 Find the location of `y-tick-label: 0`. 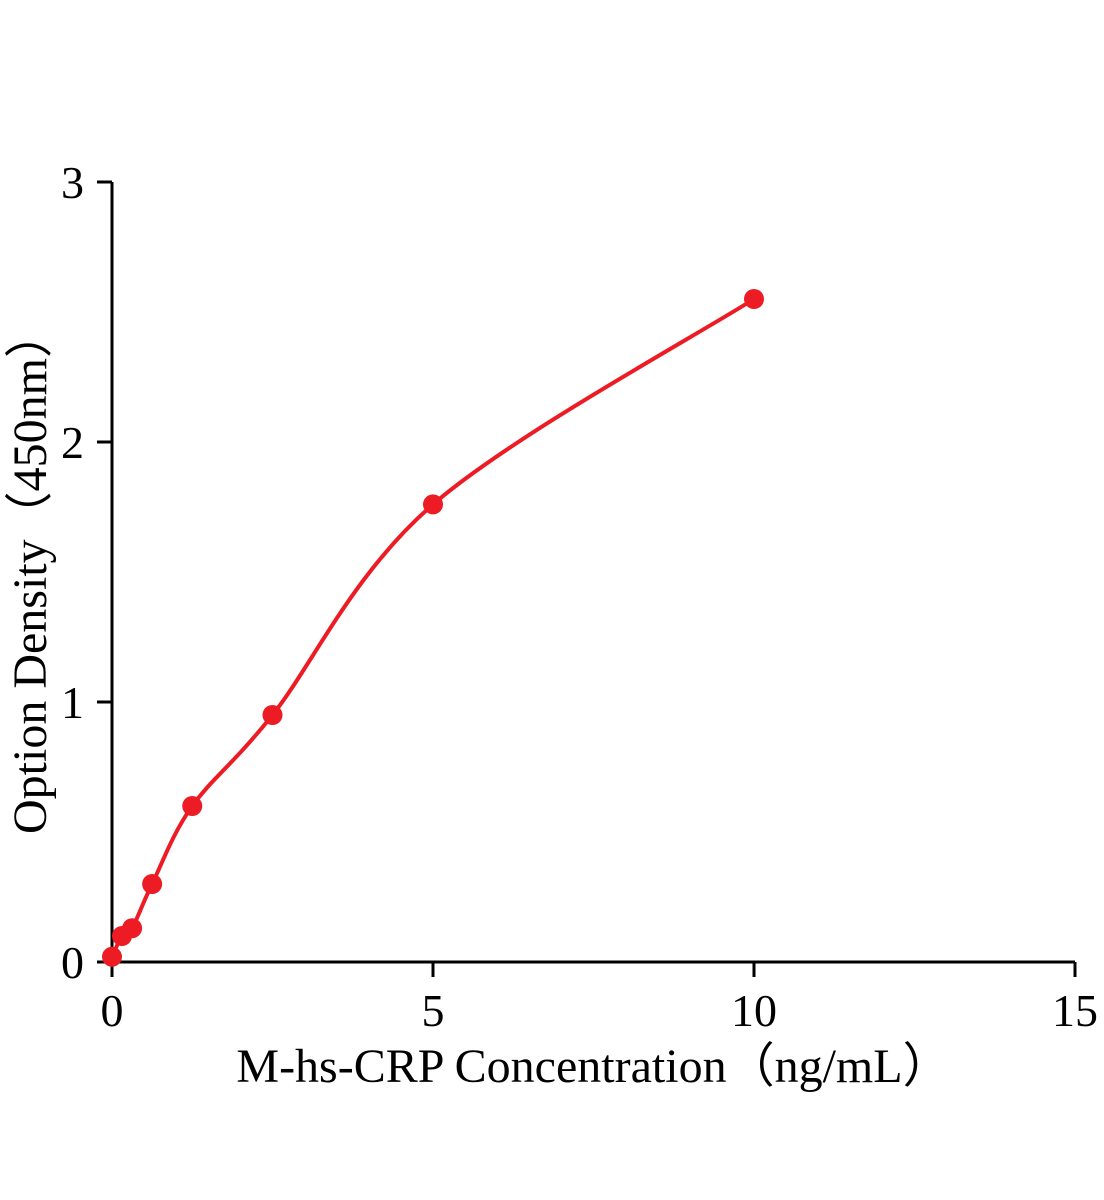

y-tick-label: 0 is located at coordinates (72, 962).